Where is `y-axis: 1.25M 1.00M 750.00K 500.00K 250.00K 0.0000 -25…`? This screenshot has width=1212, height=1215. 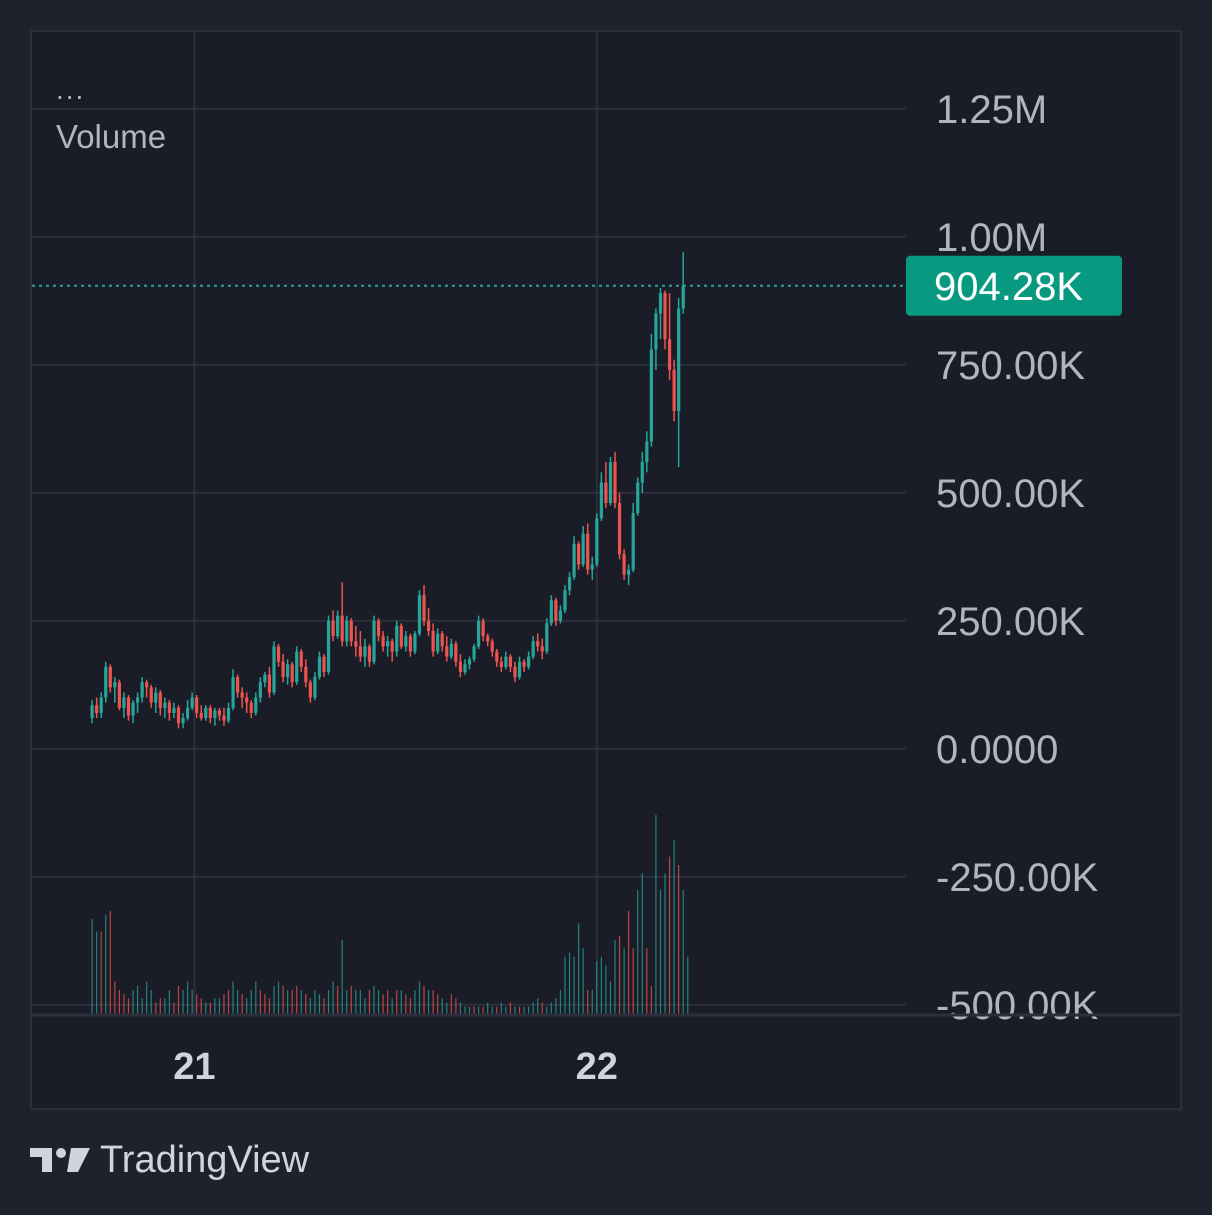 y-axis: 1.25M 1.00M 750.00K 500.00K 250.00K 0.0000 -25… is located at coordinates (1017, 558).